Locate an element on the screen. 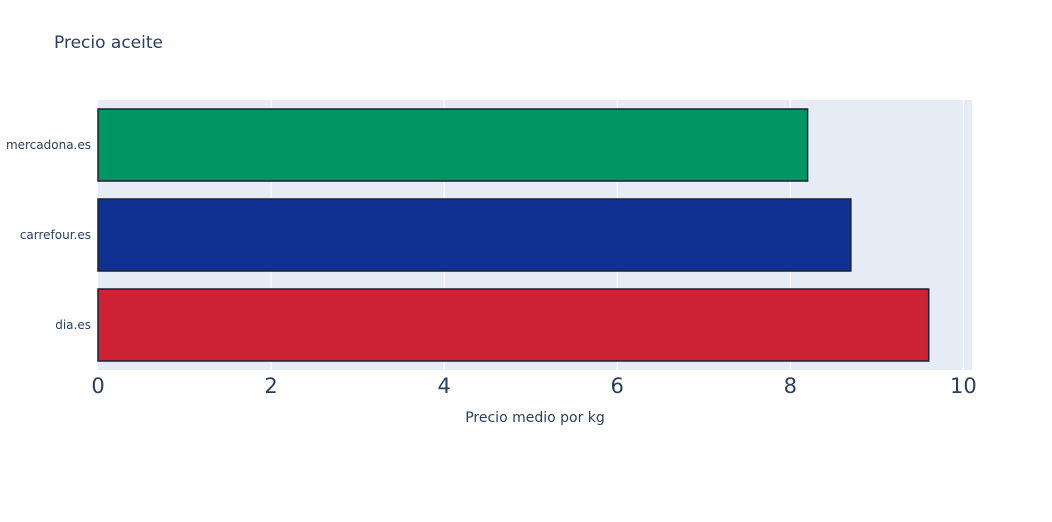 The height and width of the screenshot is (522, 1052). x-tick-2: 2 is located at coordinates (270, 386).